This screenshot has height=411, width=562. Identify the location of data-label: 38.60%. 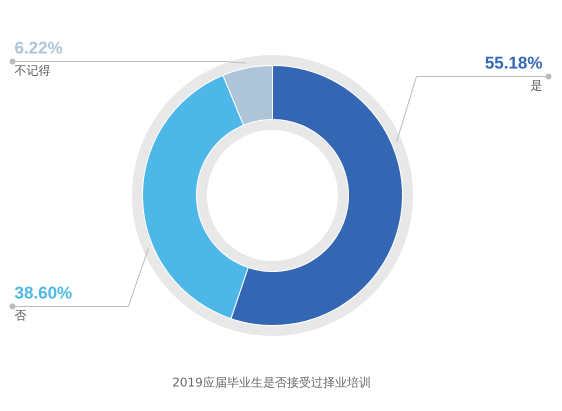
(43, 293).